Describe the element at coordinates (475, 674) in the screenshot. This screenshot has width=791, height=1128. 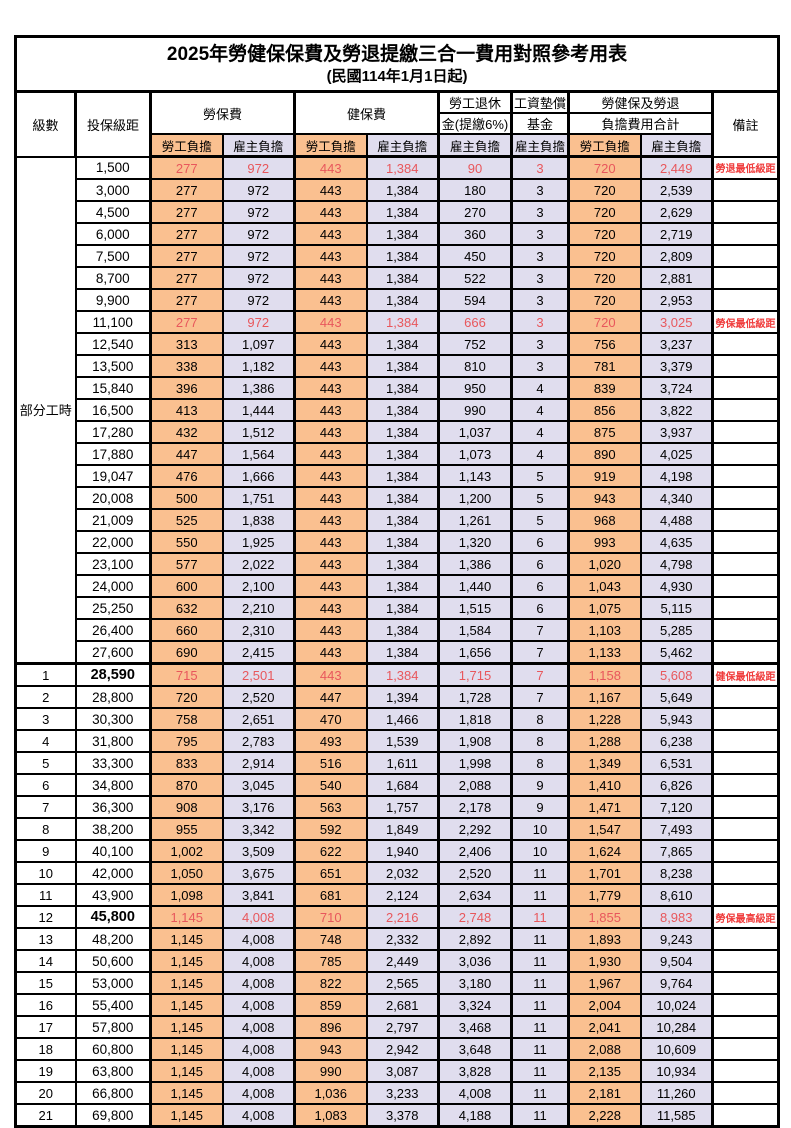
I see `value-cell: 1,715` at that location.